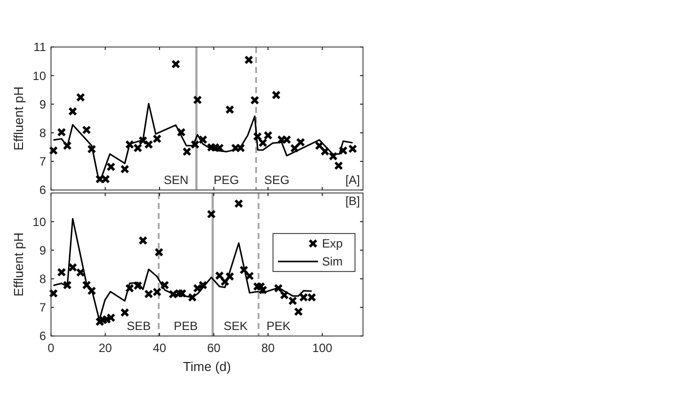 The image size is (699, 396). What do you see at coordinates (236, 326) in the screenshot?
I see `annotation: SEK` at bounding box center [236, 326].